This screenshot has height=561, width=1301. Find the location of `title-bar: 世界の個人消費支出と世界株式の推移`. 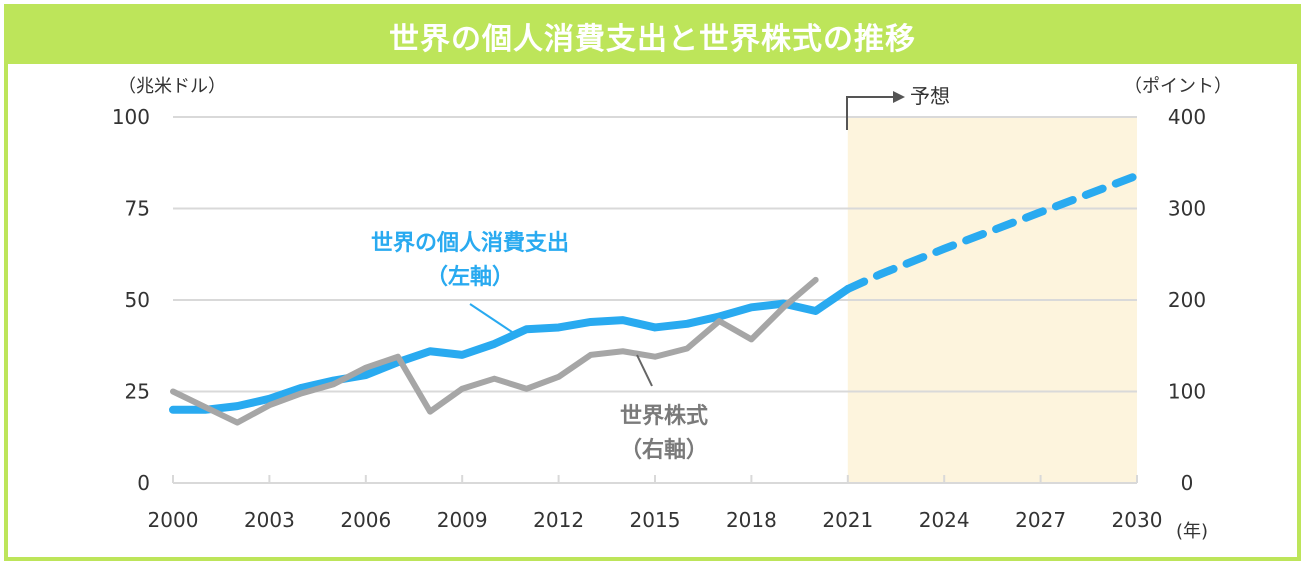

title-bar: 世界の個人消費支出と世界株式の推移 is located at coordinates (652, 36).